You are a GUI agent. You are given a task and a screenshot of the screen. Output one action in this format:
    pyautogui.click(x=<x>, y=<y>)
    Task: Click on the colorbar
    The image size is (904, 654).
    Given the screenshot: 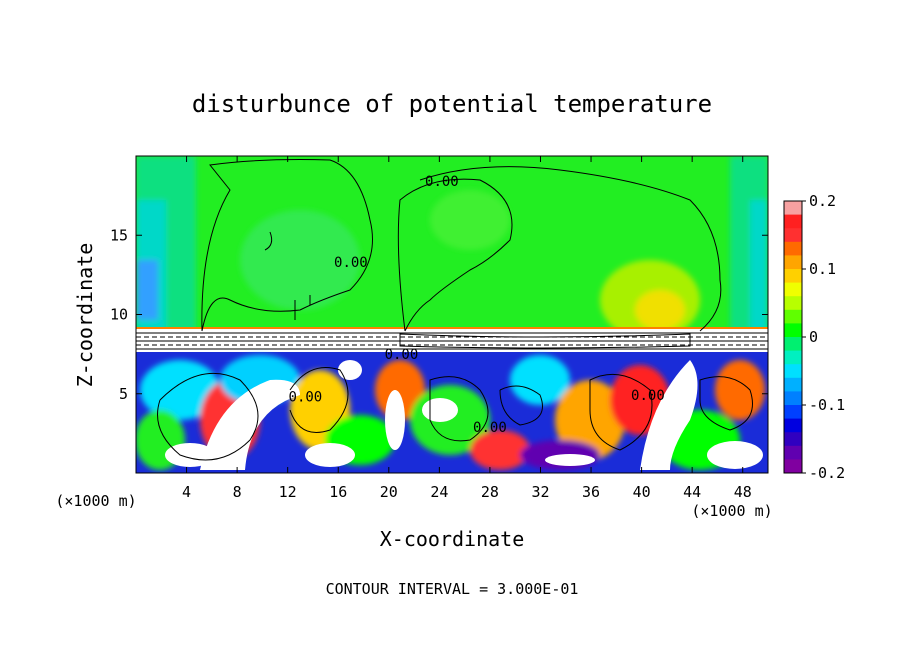 What is the action you would take?
    pyautogui.click(x=793, y=337)
    